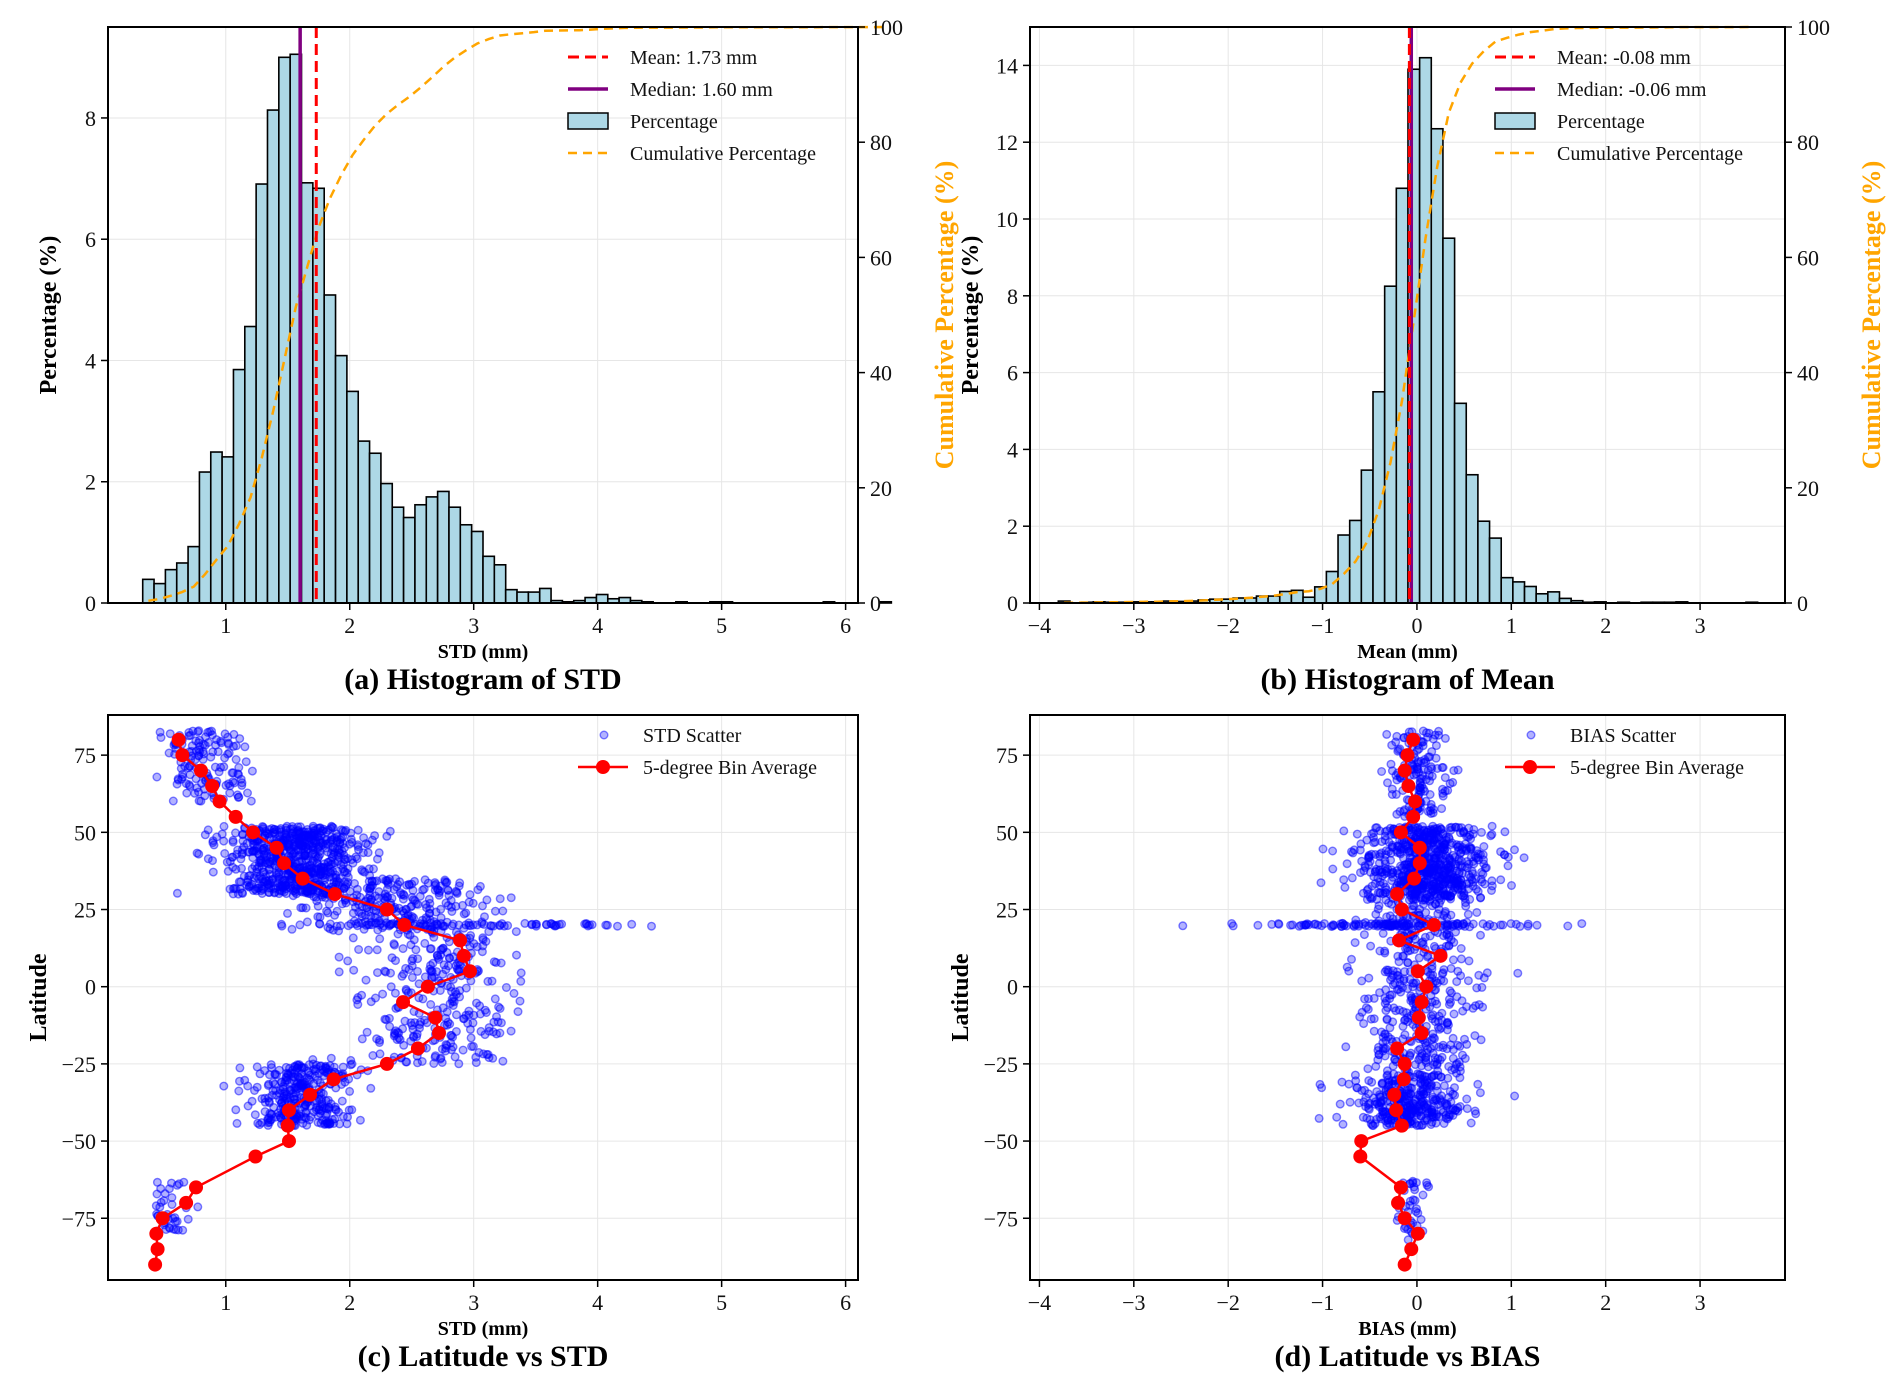 This screenshot has height=1385, width=1892. I want to click on legend-label: BIAS Scatter, so click(1623, 736).